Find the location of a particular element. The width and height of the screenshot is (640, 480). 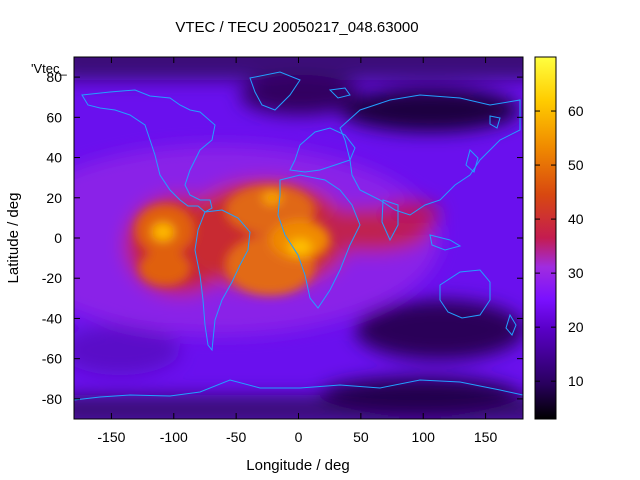

y-tick-label: -80 is located at coordinates (52, 399).